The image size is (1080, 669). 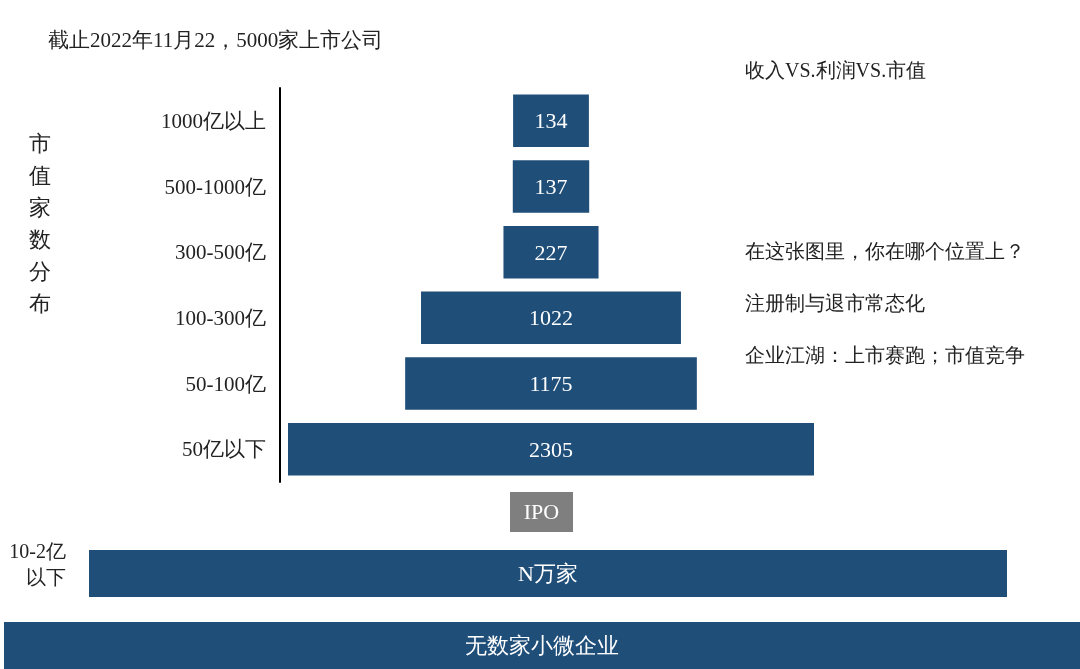 I want to click on text: 企业江湖：上市赛跑；市值竞争, so click(x=885, y=355).